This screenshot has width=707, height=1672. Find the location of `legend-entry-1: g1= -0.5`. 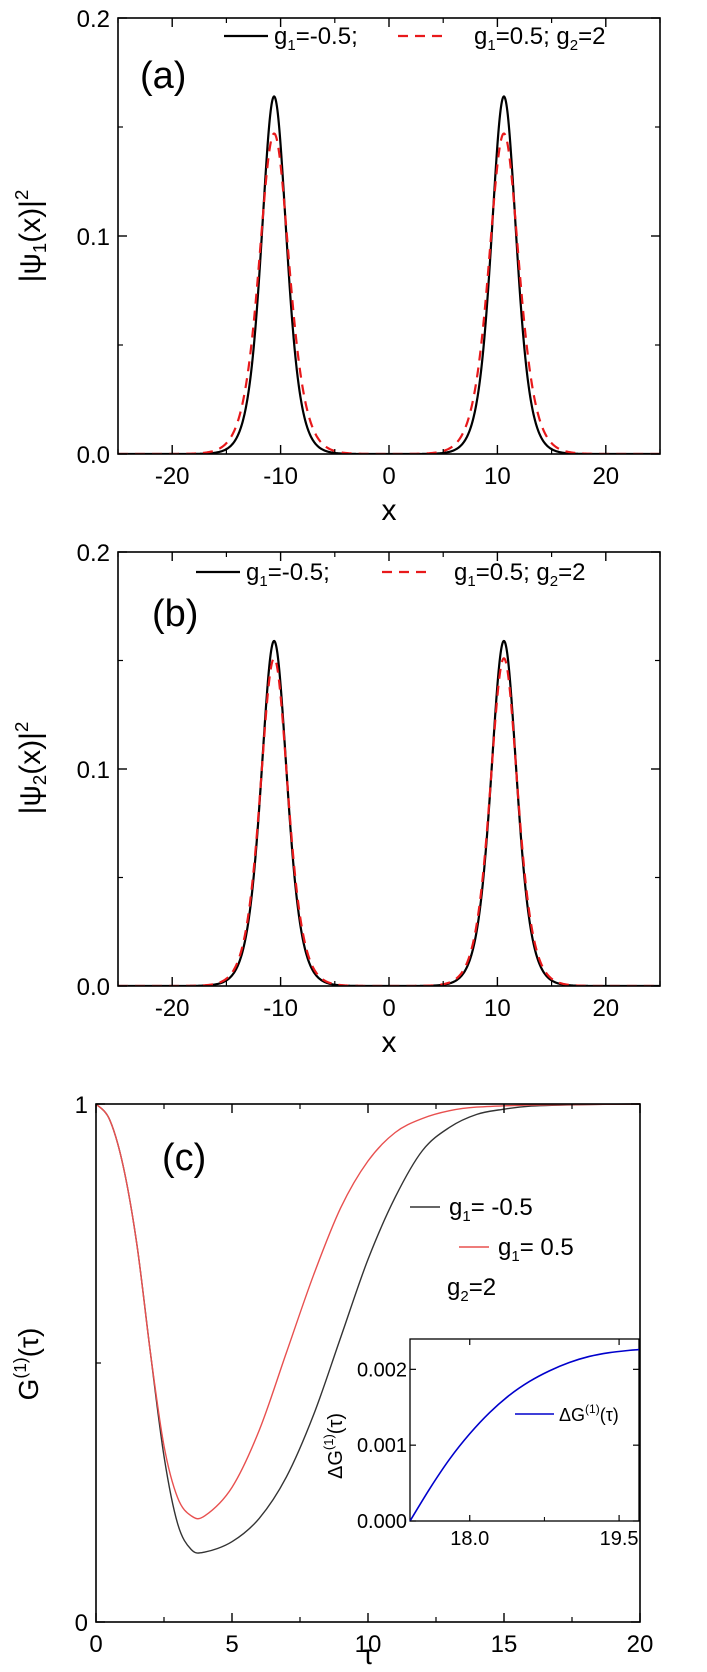

legend-entry-1: g1= -0.5 is located at coordinates (491, 1209).